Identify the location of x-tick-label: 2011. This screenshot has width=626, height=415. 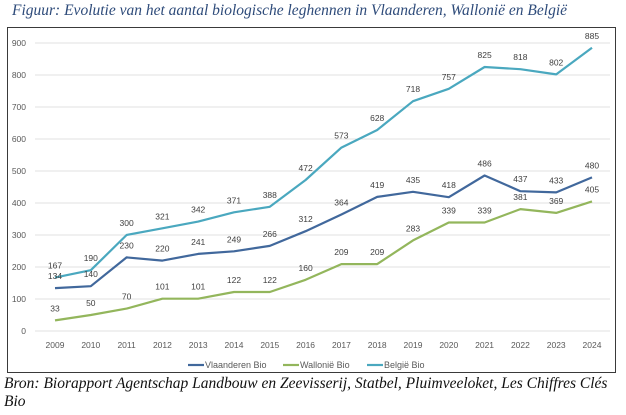
(126, 345).